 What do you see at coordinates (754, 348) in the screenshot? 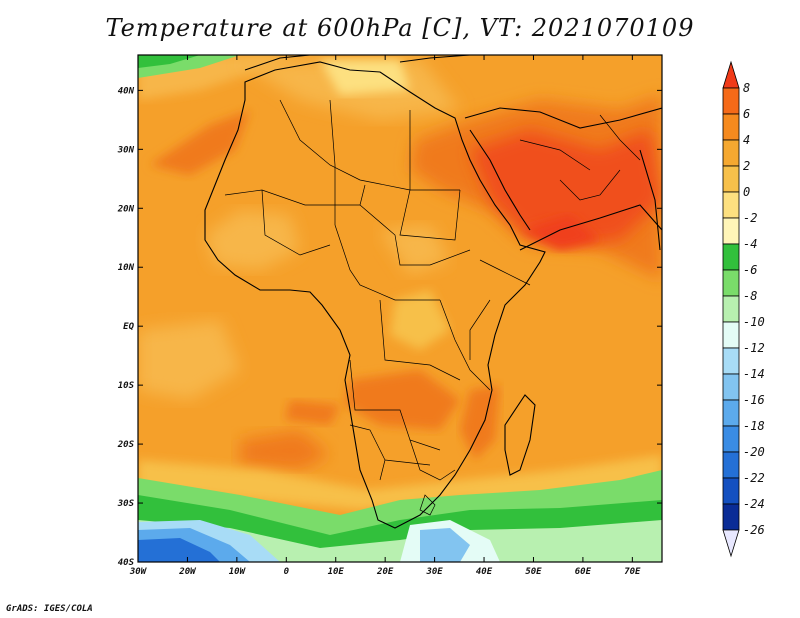
I see `colorbar-level-label: -12` at bounding box center [754, 348].